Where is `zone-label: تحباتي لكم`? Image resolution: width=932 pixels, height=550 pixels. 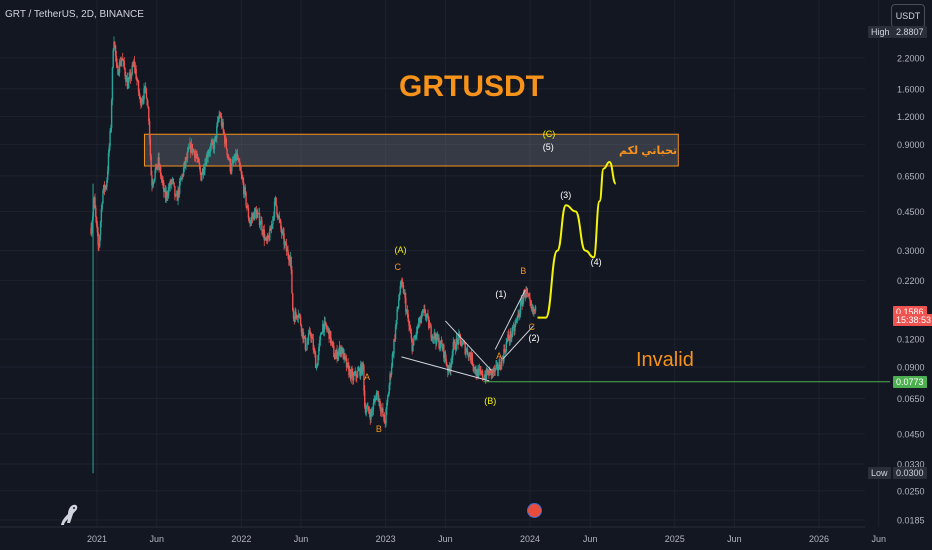 zone-label: تحباتي لكم is located at coordinates (648, 151).